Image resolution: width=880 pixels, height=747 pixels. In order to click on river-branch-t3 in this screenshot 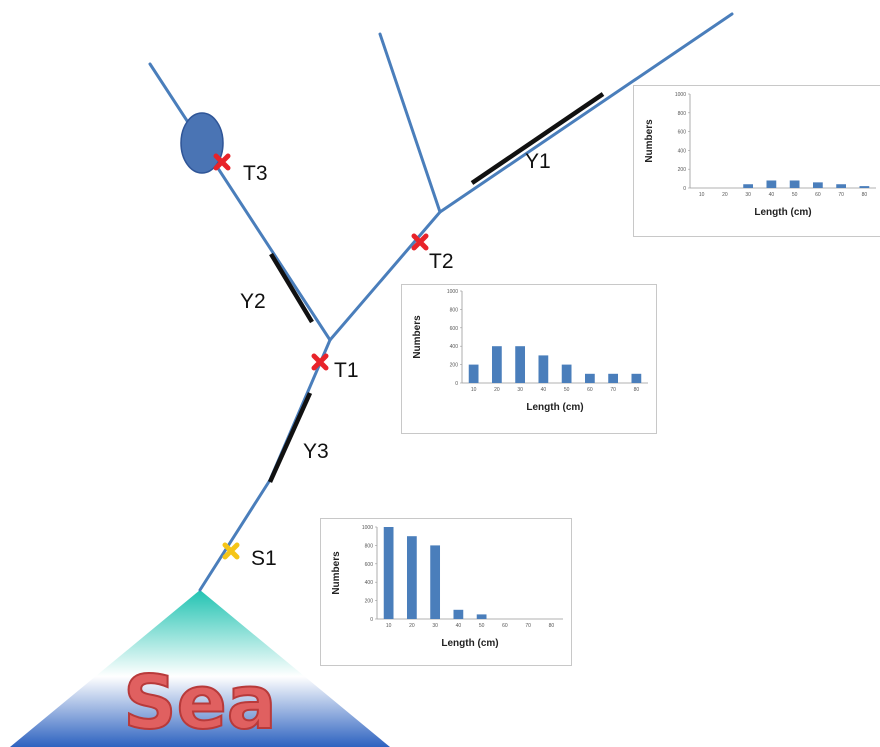, I will do `click(240, 202)`.